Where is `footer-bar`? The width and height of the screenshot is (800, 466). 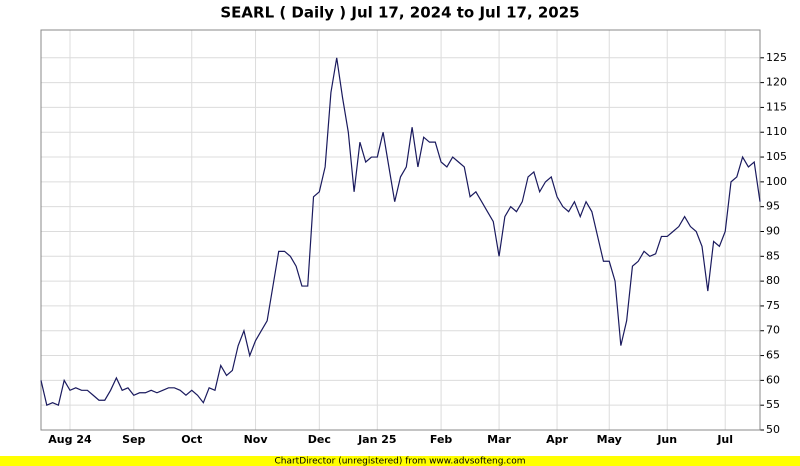
footer-bar is located at coordinates (400, 461).